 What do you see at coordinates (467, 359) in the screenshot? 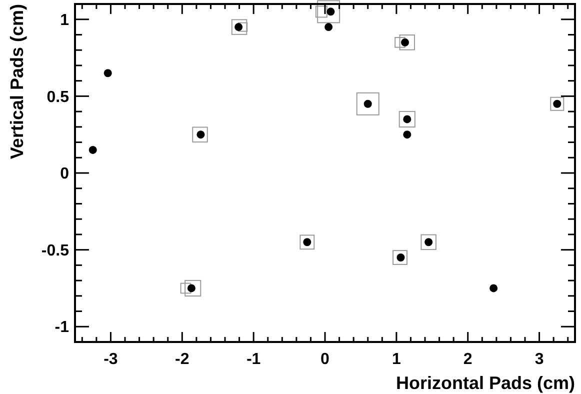
I see `x-tick-label: 2` at bounding box center [467, 359].